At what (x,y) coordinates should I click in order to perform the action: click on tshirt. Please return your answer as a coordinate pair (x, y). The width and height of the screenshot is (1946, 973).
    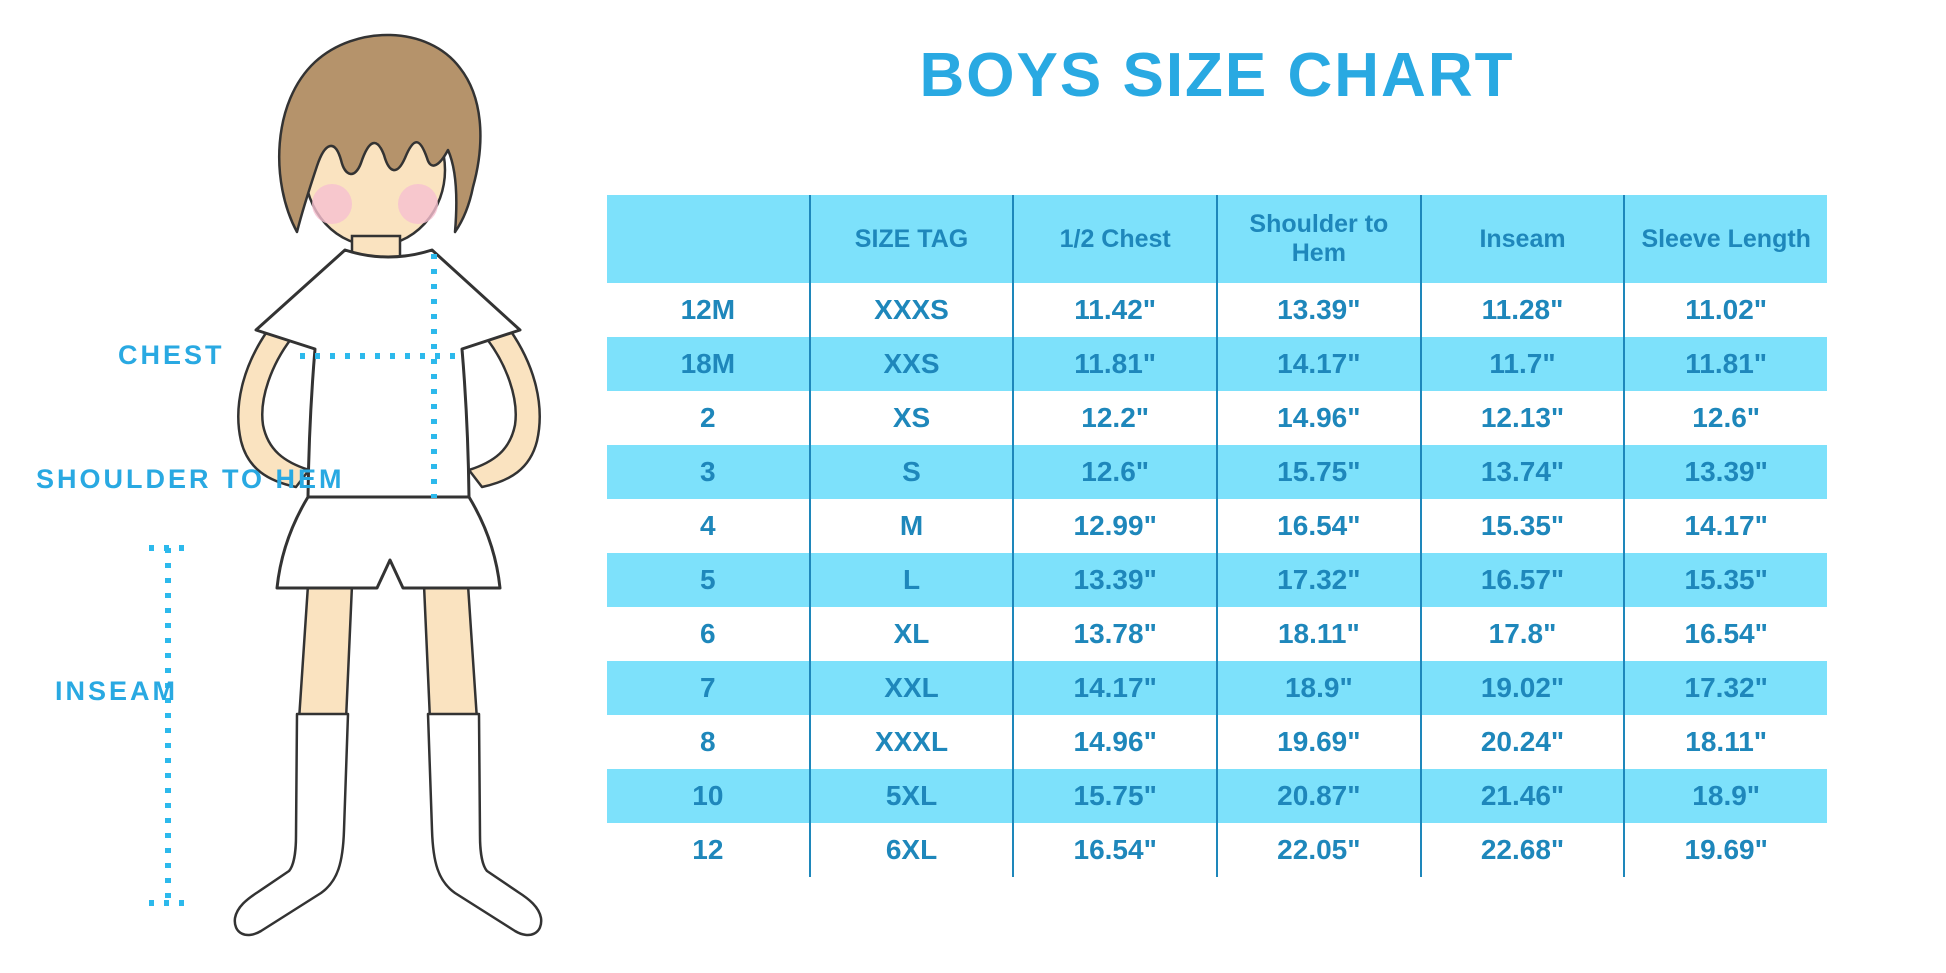
    Looking at the image, I should click on (388, 373).